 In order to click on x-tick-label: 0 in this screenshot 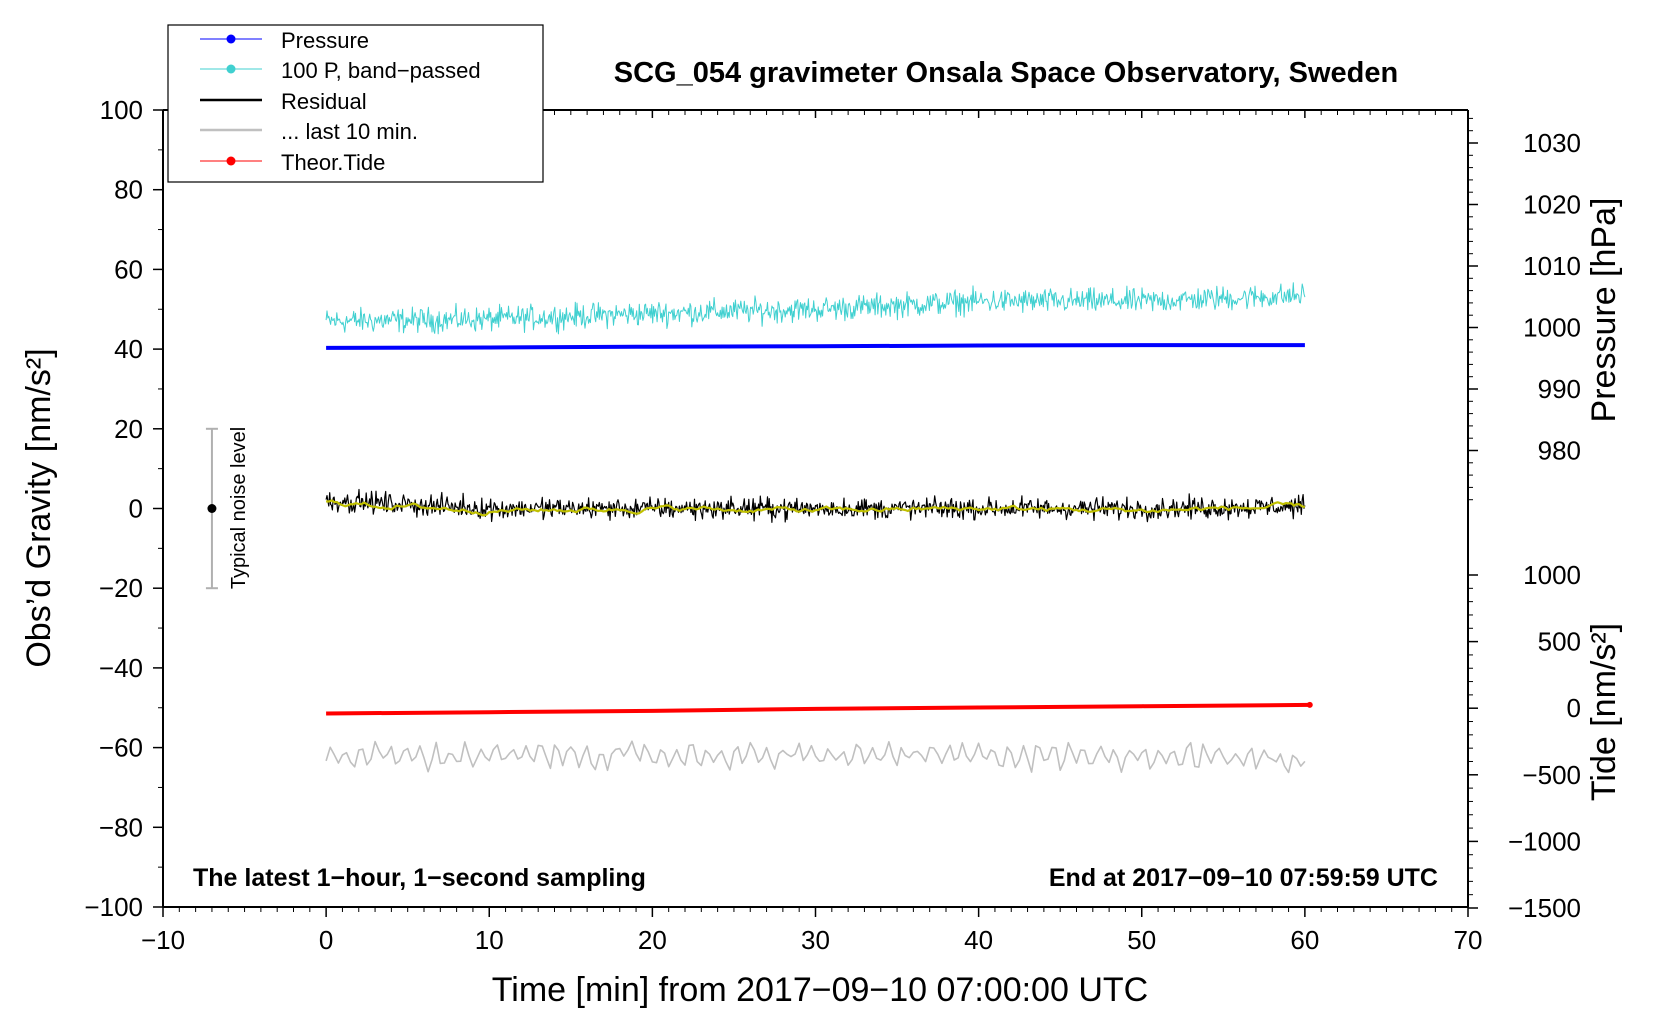, I will do `click(326, 940)`.